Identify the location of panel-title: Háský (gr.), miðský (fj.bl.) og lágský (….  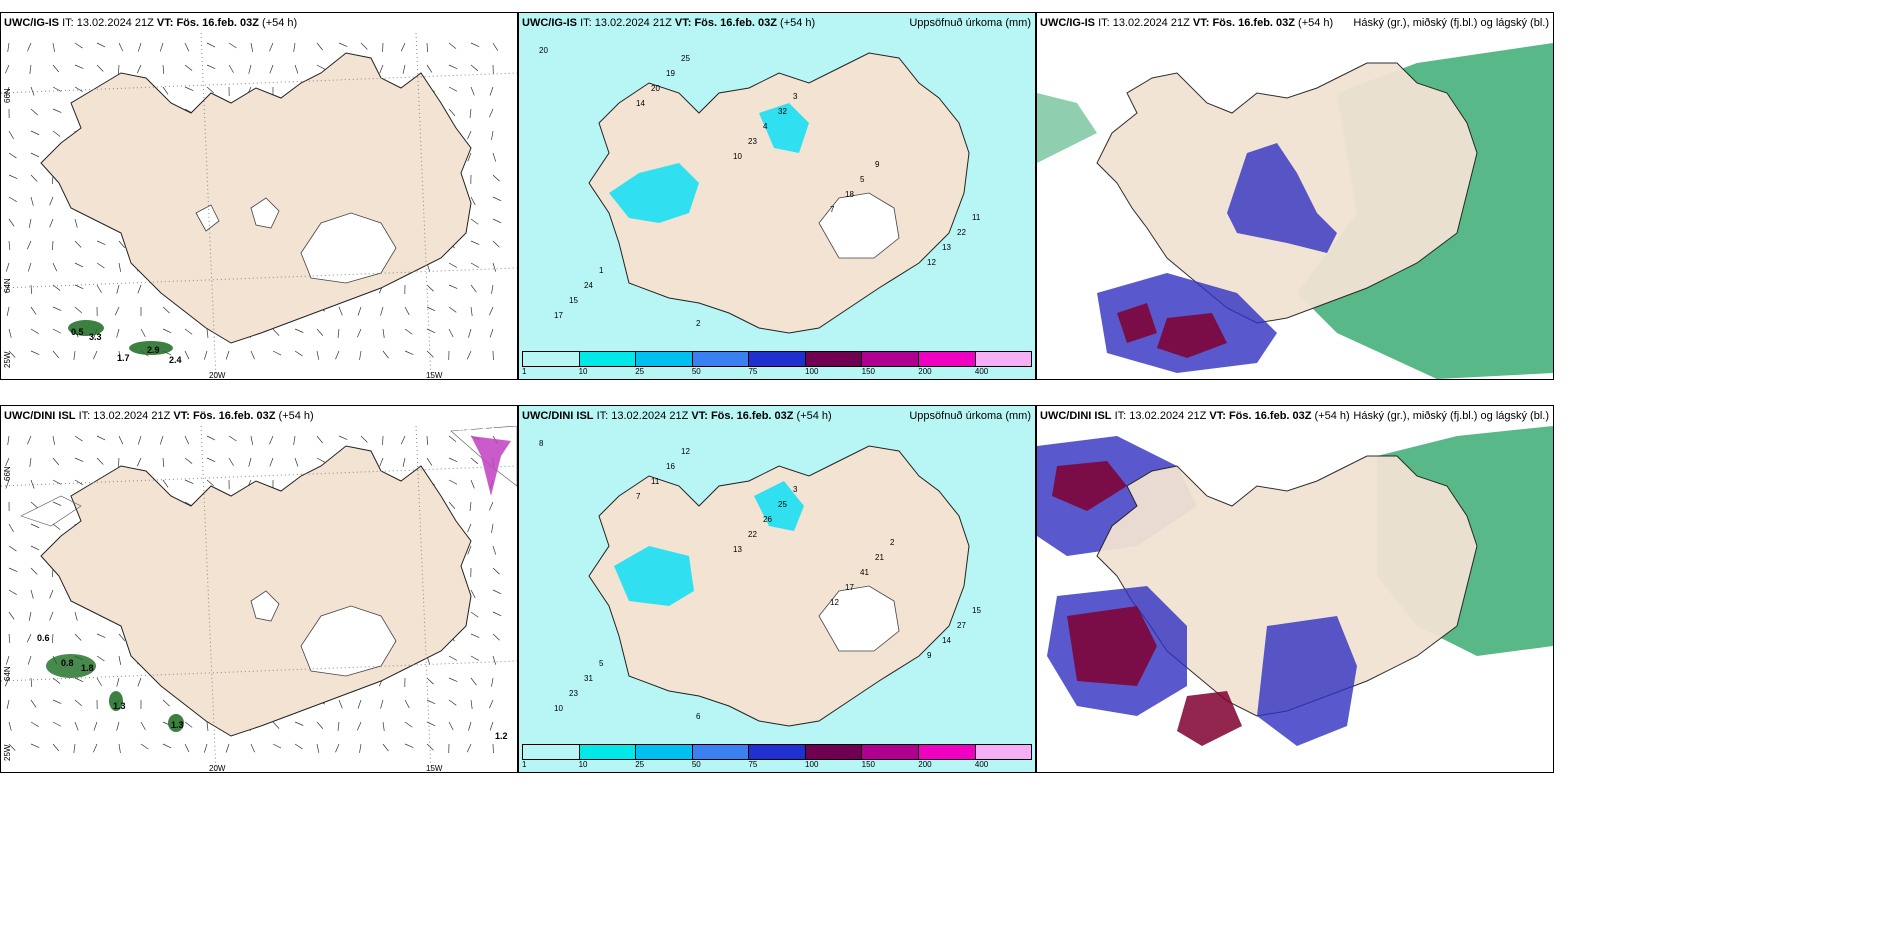
(1451, 23).